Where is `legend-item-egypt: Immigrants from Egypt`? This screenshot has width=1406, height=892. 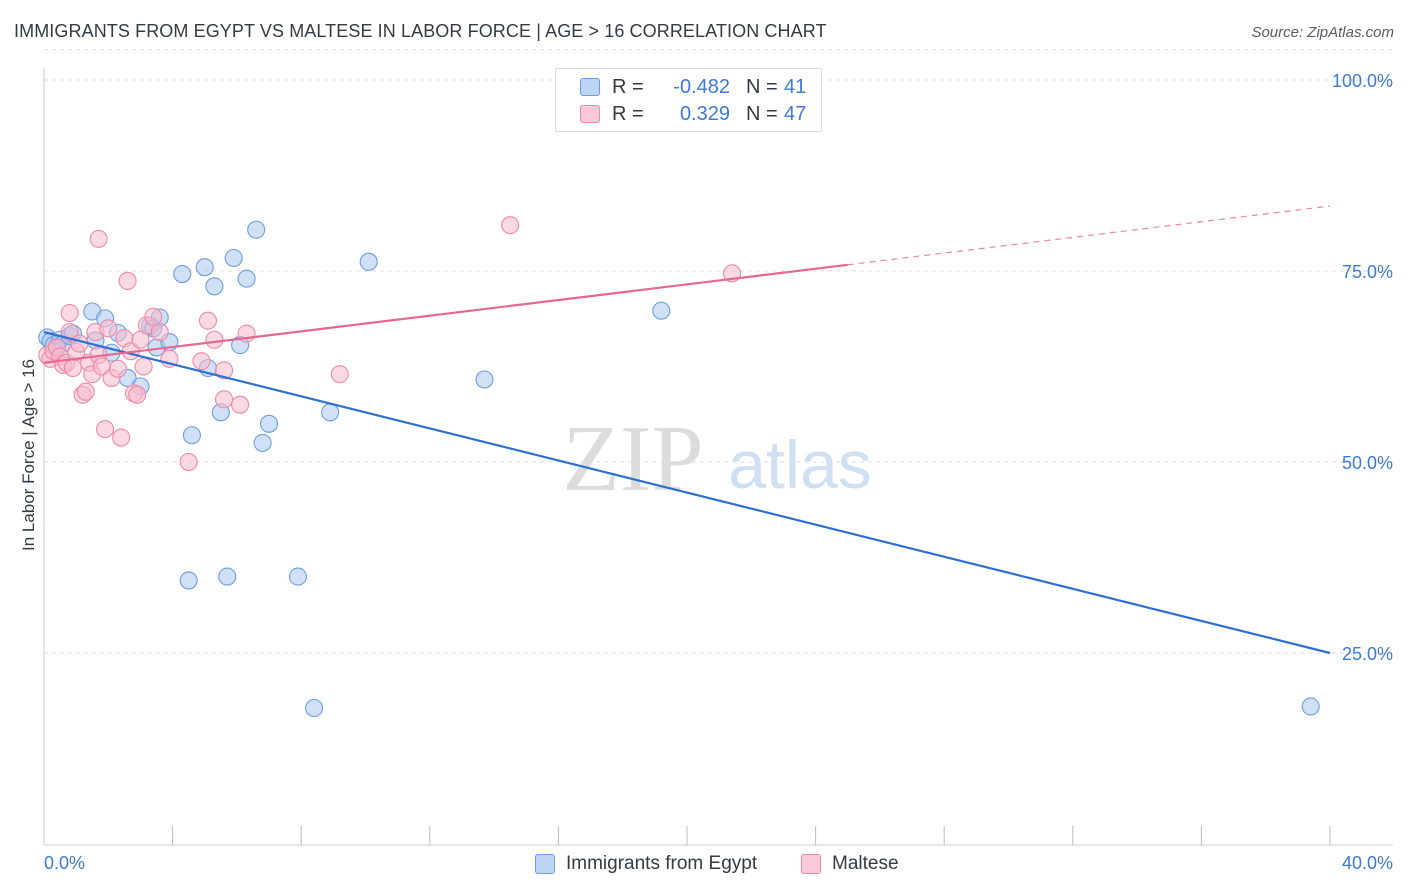
legend-item-egypt: Immigrants from Egypt is located at coordinates (646, 864).